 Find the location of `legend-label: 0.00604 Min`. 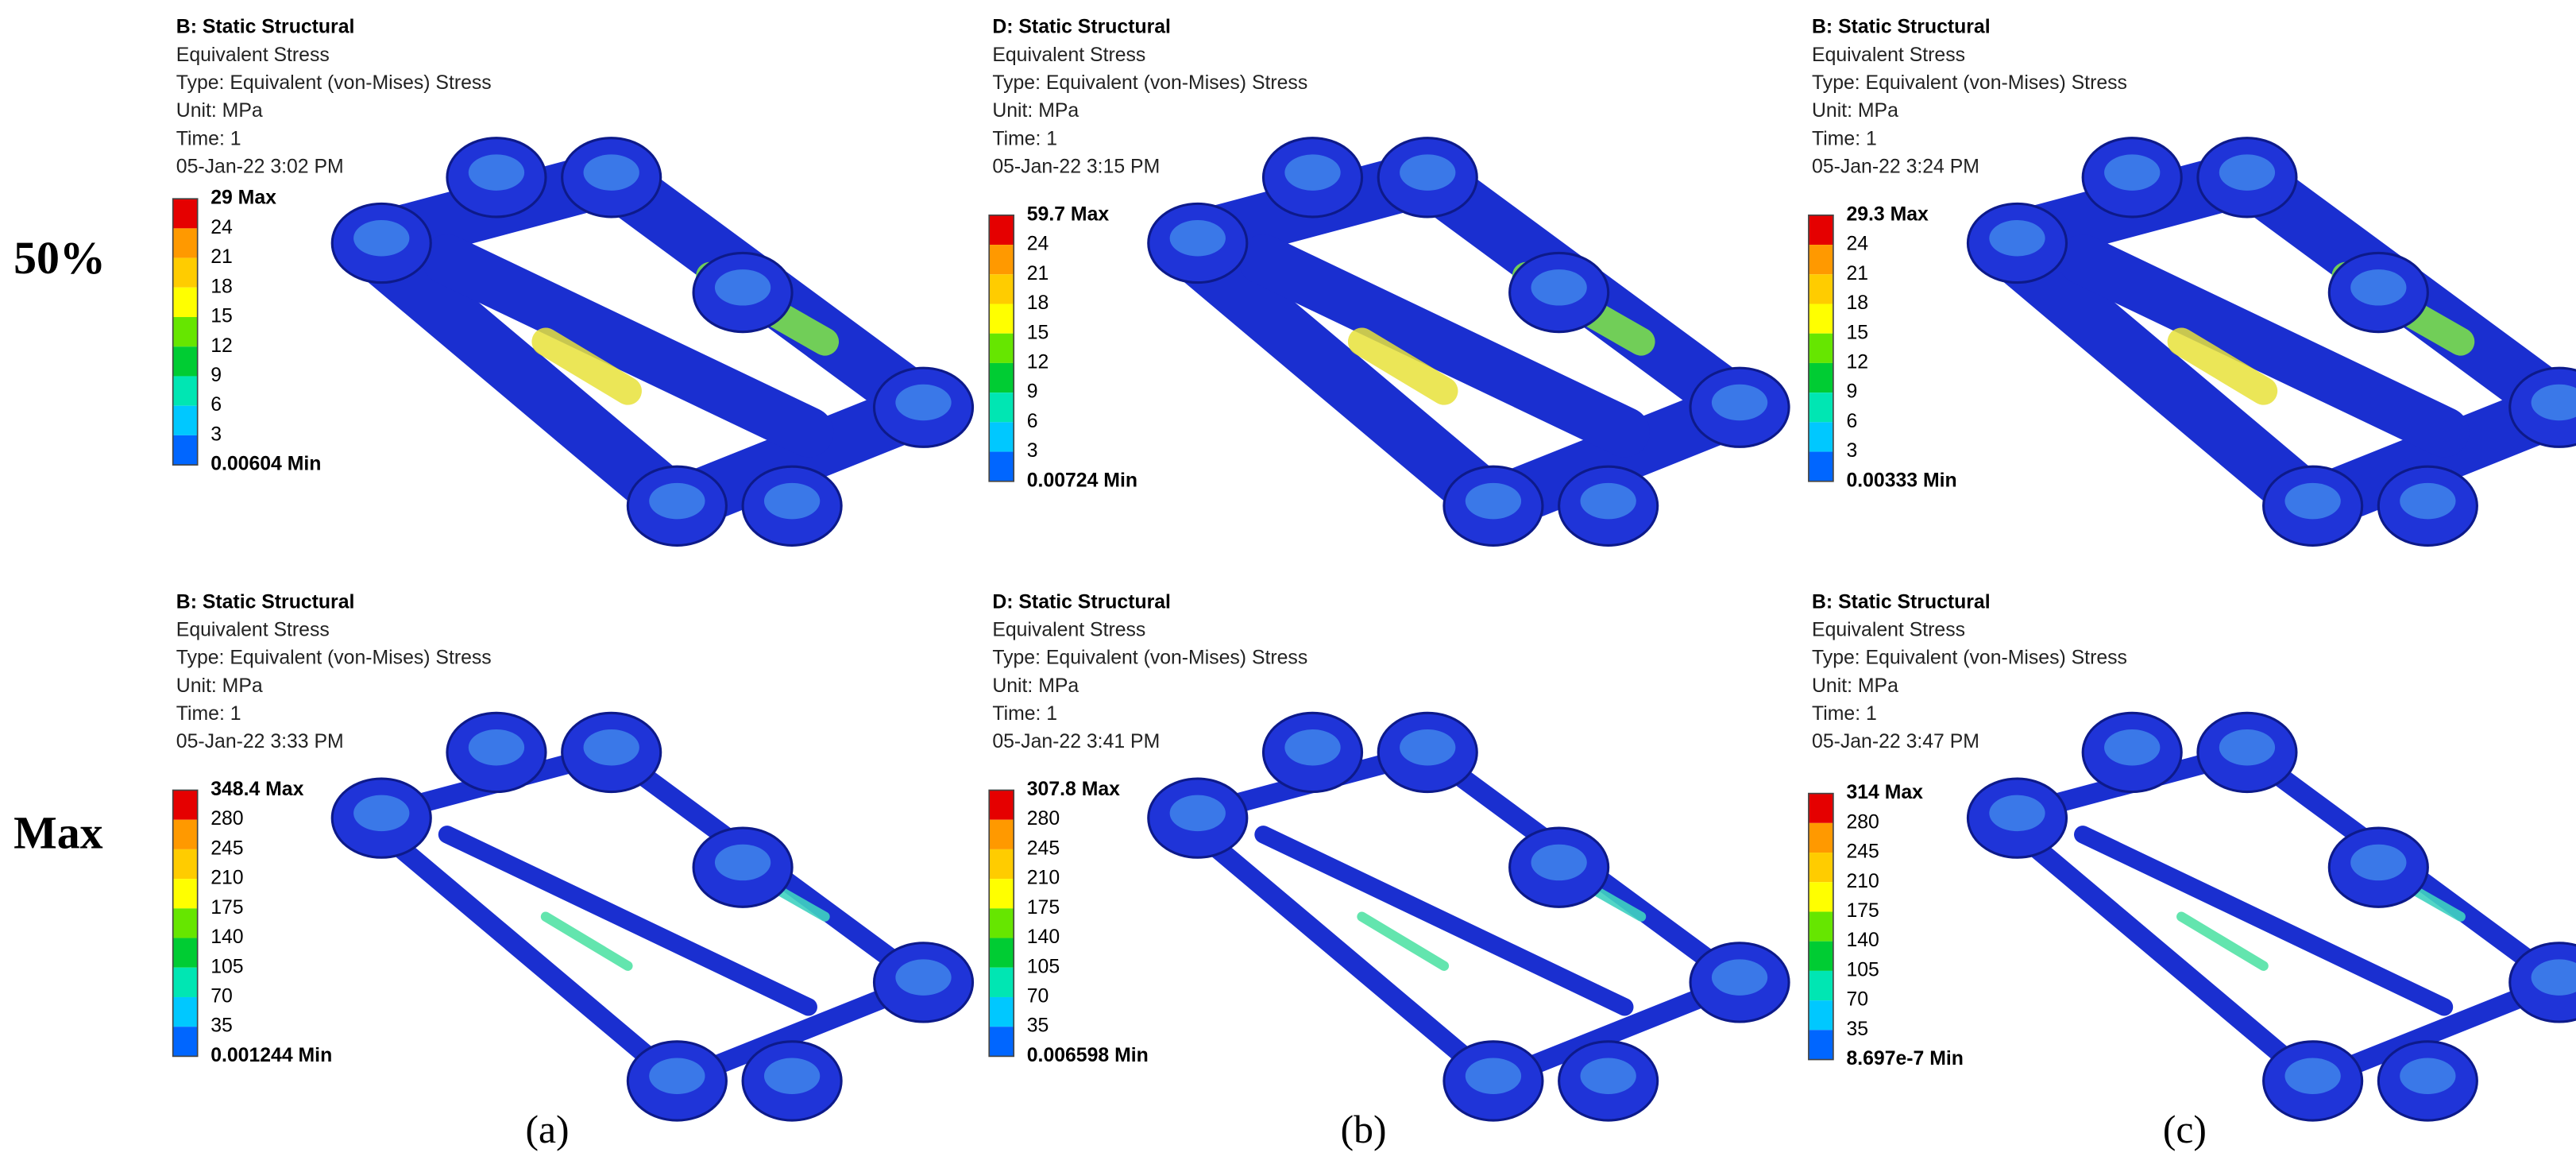

legend-label: 0.00604 Min is located at coordinates (265, 464).